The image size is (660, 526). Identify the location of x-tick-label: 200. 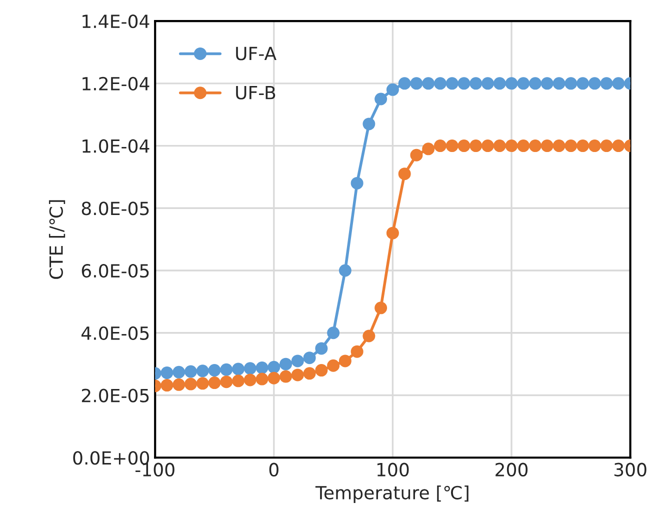
(512, 469).